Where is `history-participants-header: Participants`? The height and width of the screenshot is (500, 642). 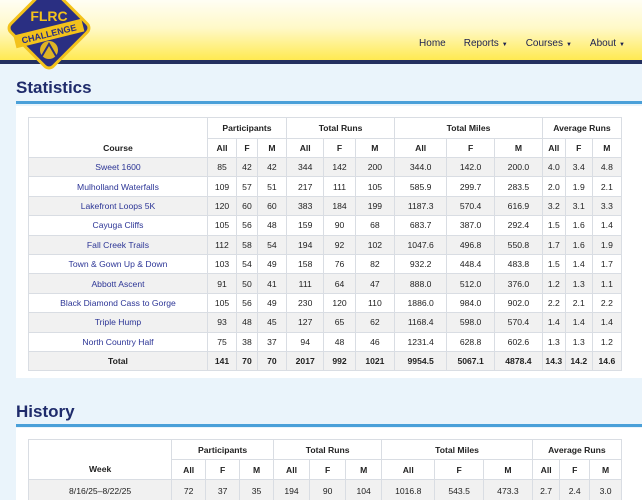 history-participants-header: Participants is located at coordinates (223, 449).